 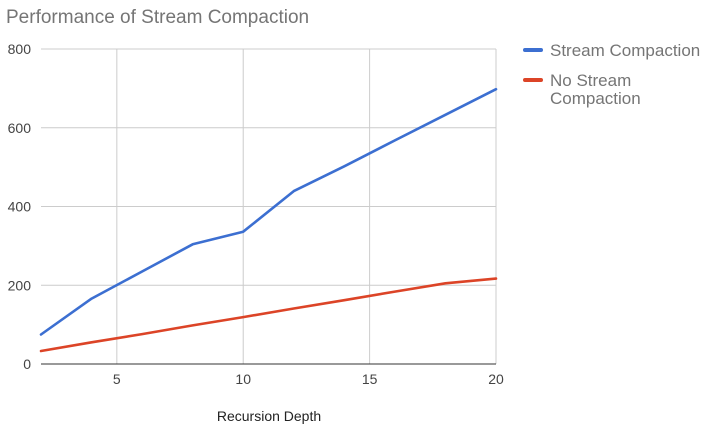 I want to click on y-tick-label: 200, so click(x=20, y=285).